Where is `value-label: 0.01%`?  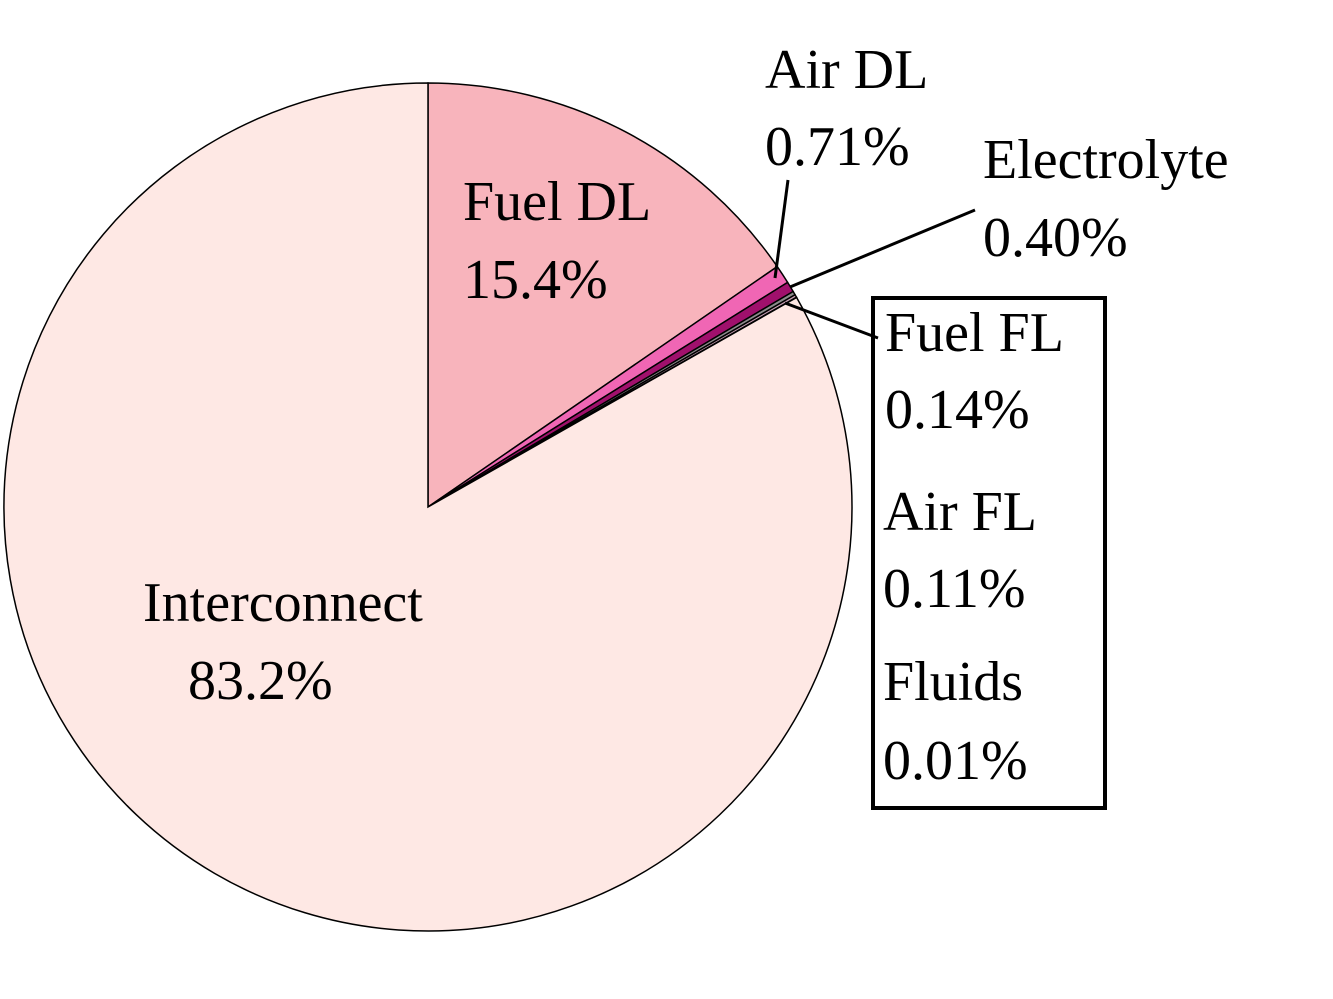 value-label: 0.01% is located at coordinates (955, 761).